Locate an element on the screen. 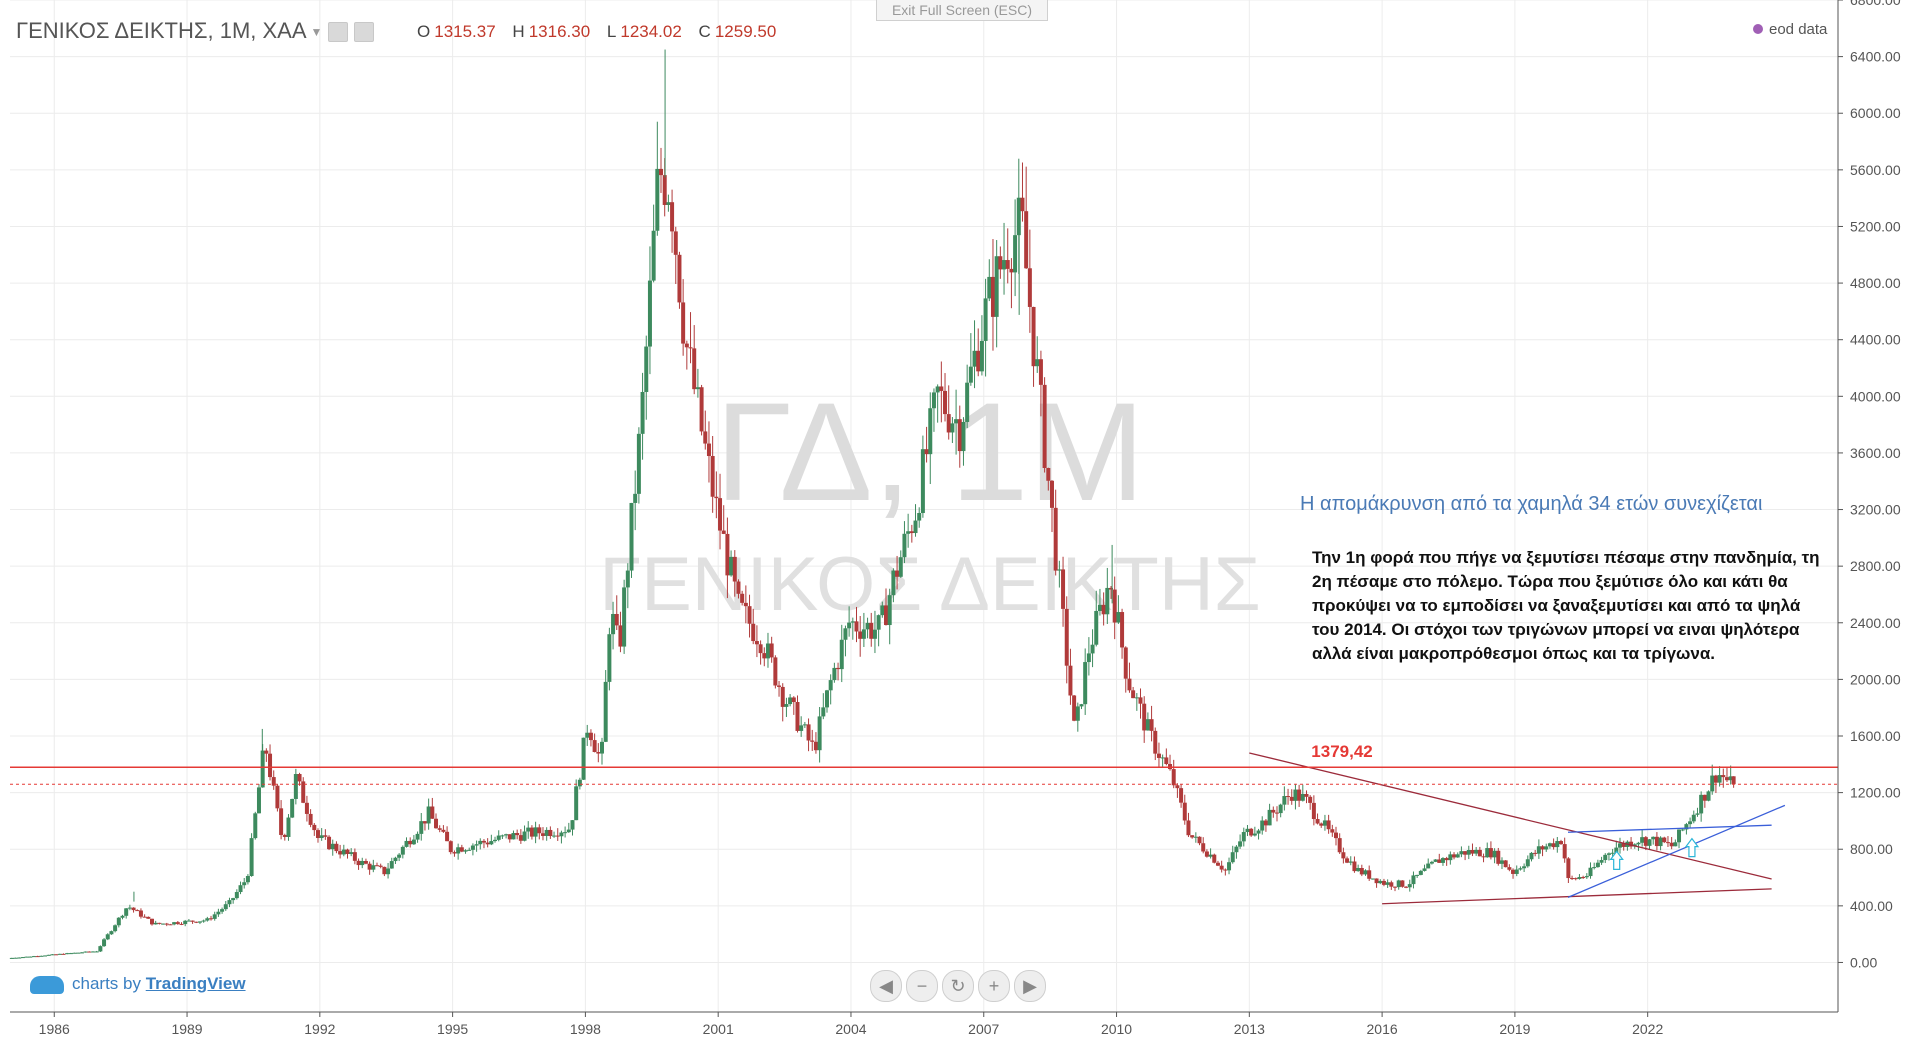  zoom-out-button: − is located at coordinates (922, 986).